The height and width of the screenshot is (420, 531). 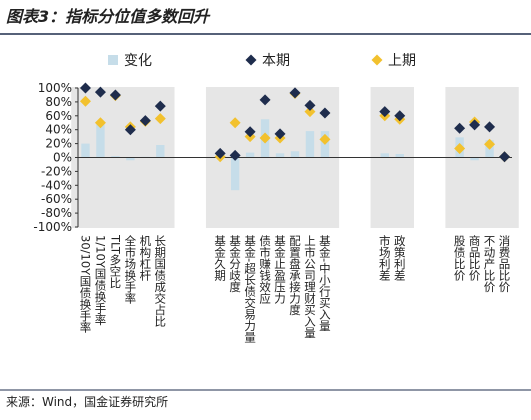 I want to click on x-tick-label: 1/10Y国债换手率, so click(x=100, y=280).